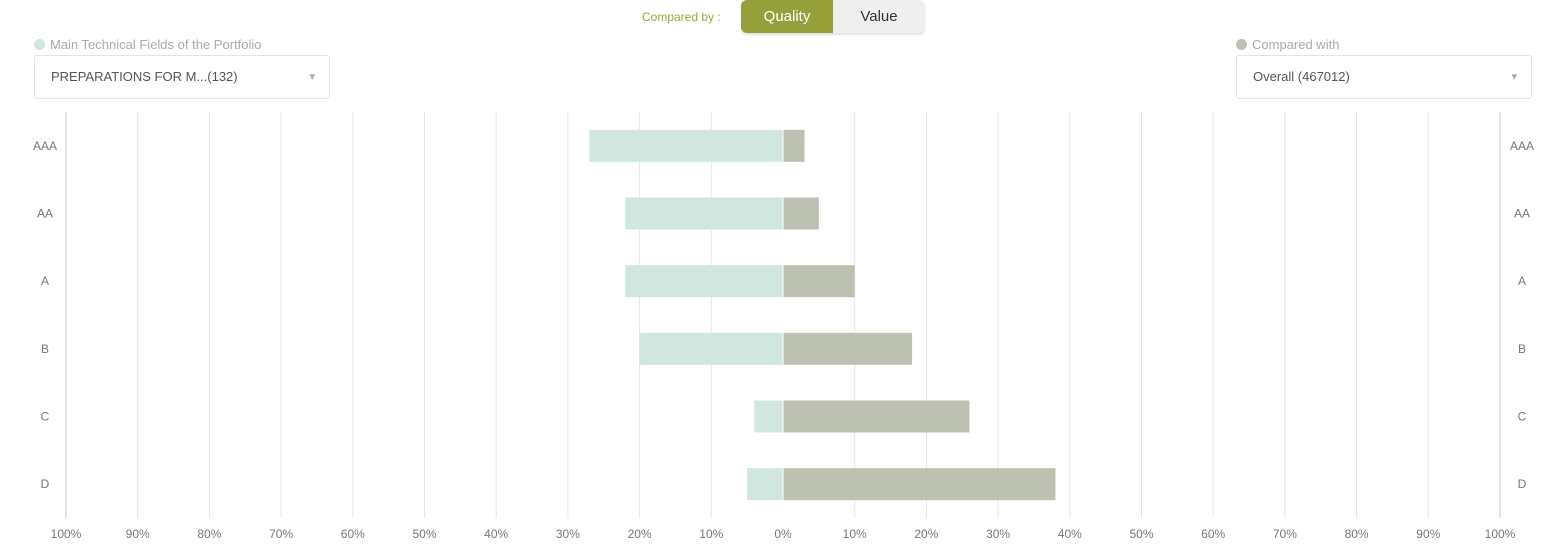 This screenshot has height=557, width=1566. I want to click on category-label-right: C, so click(1522, 417).